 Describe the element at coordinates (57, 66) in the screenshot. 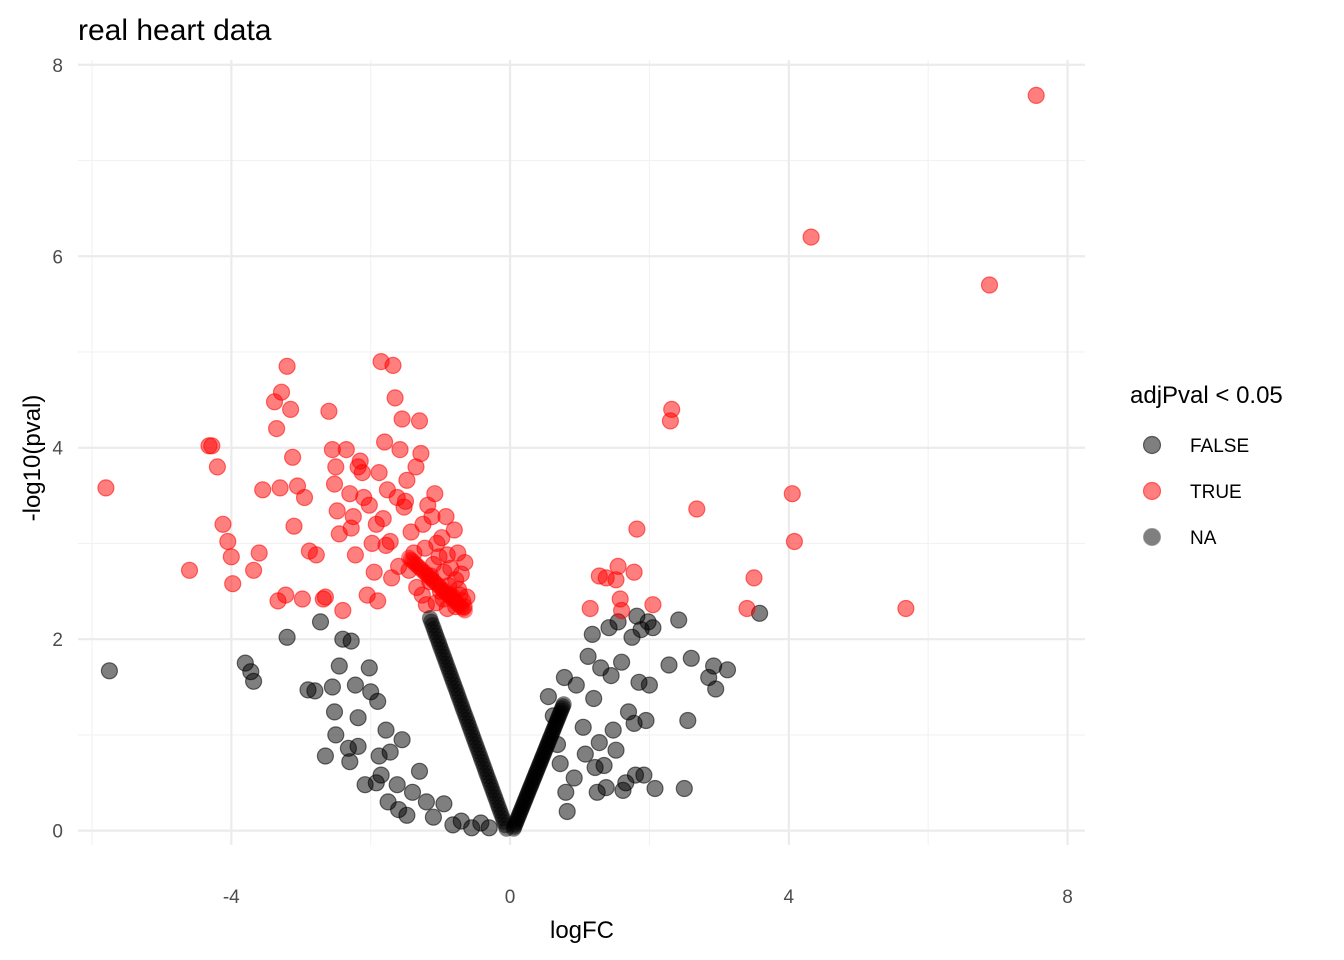

I see `y-tick-label: 8` at that location.